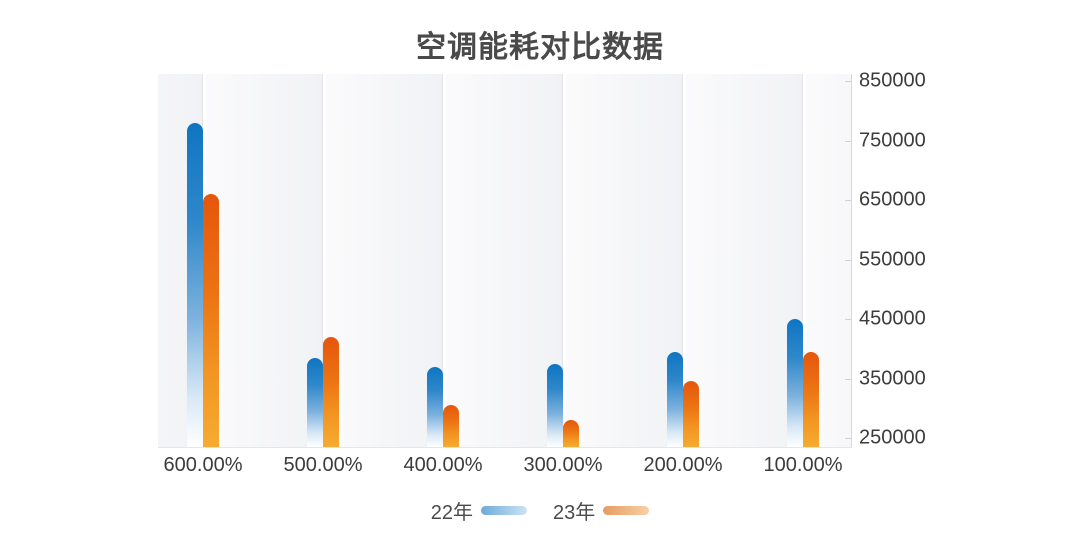 Image resolution: width=1080 pixels, height=537 pixels. Describe the element at coordinates (555, 405) in the screenshot. I see `bar-22年-300.00%` at that location.